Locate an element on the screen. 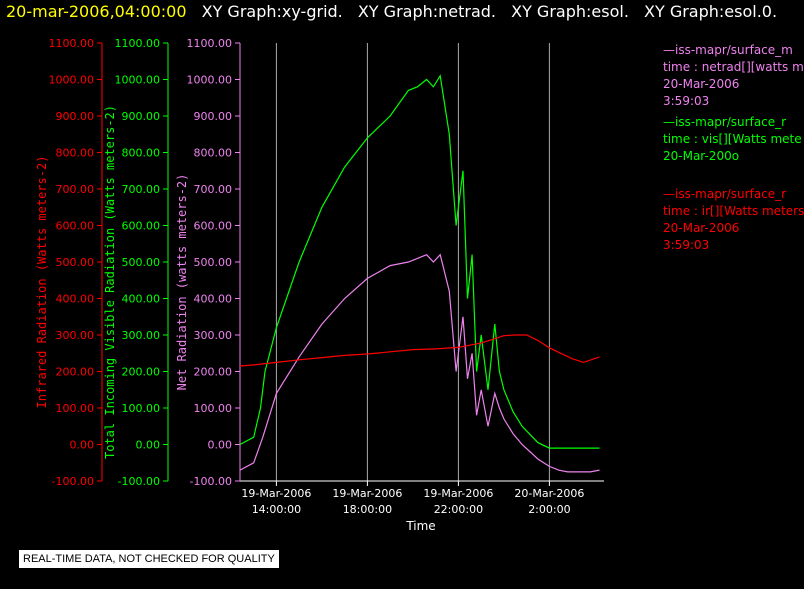  legend-line: time : netrad[][watts m is located at coordinates (733, 67).